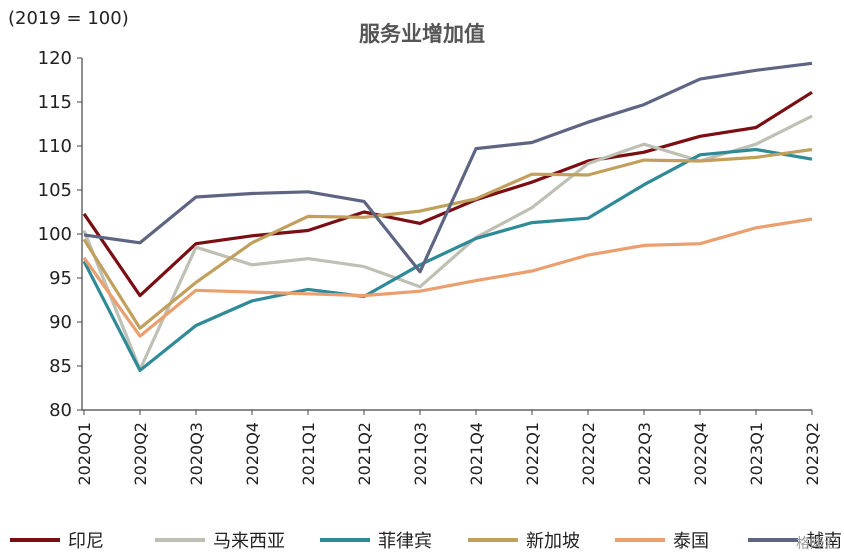 Image resolution: width=844 pixels, height=559 pixels. What do you see at coordinates (756, 454) in the screenshot?
I see `x-tick-label: 2023Q1` at bounding box center [756, 454].